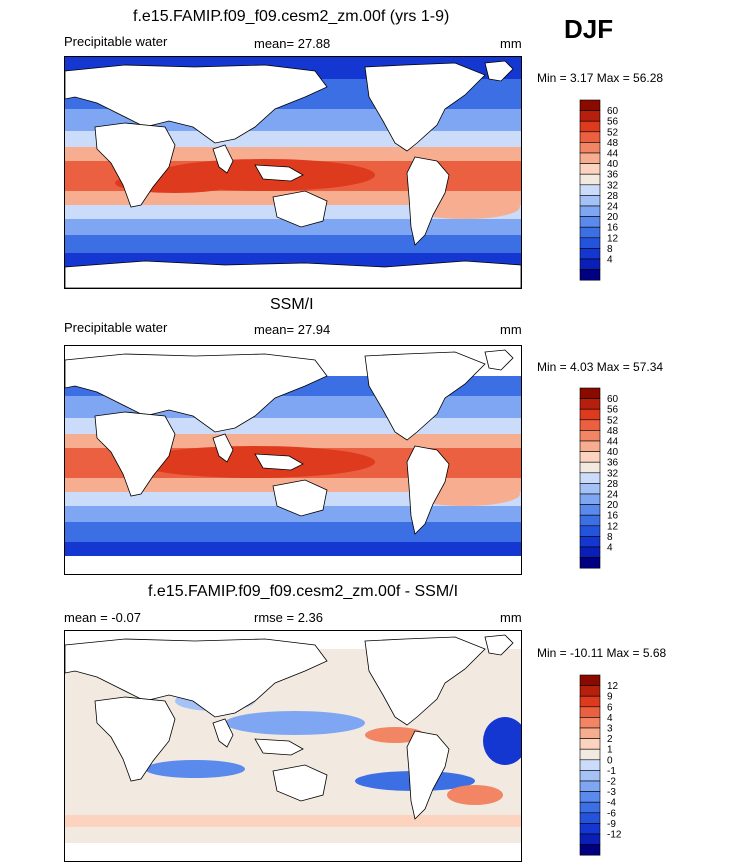 This screenshot has width=733, height=866. What do you see at coordinates (600, 367) in the screenshot?
I see `panel-2-minmax: Min = 4.03 Max = 57.34` at bounding box center [600, 367].